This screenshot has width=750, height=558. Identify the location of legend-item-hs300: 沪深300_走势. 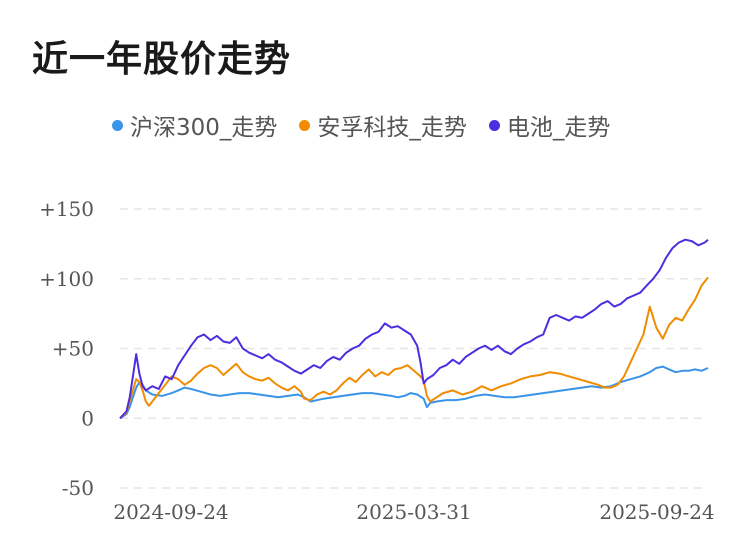
(194, 125).